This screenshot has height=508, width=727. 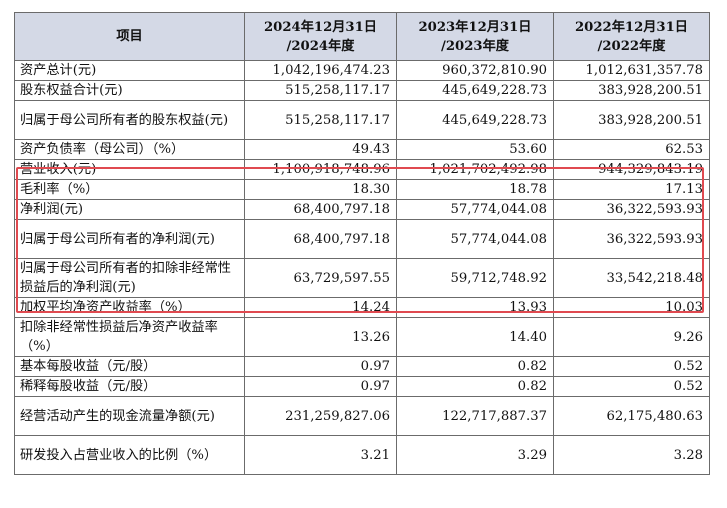 I want to click on row-value-2023: 122,717,887.37, so click(x=475, y=416).